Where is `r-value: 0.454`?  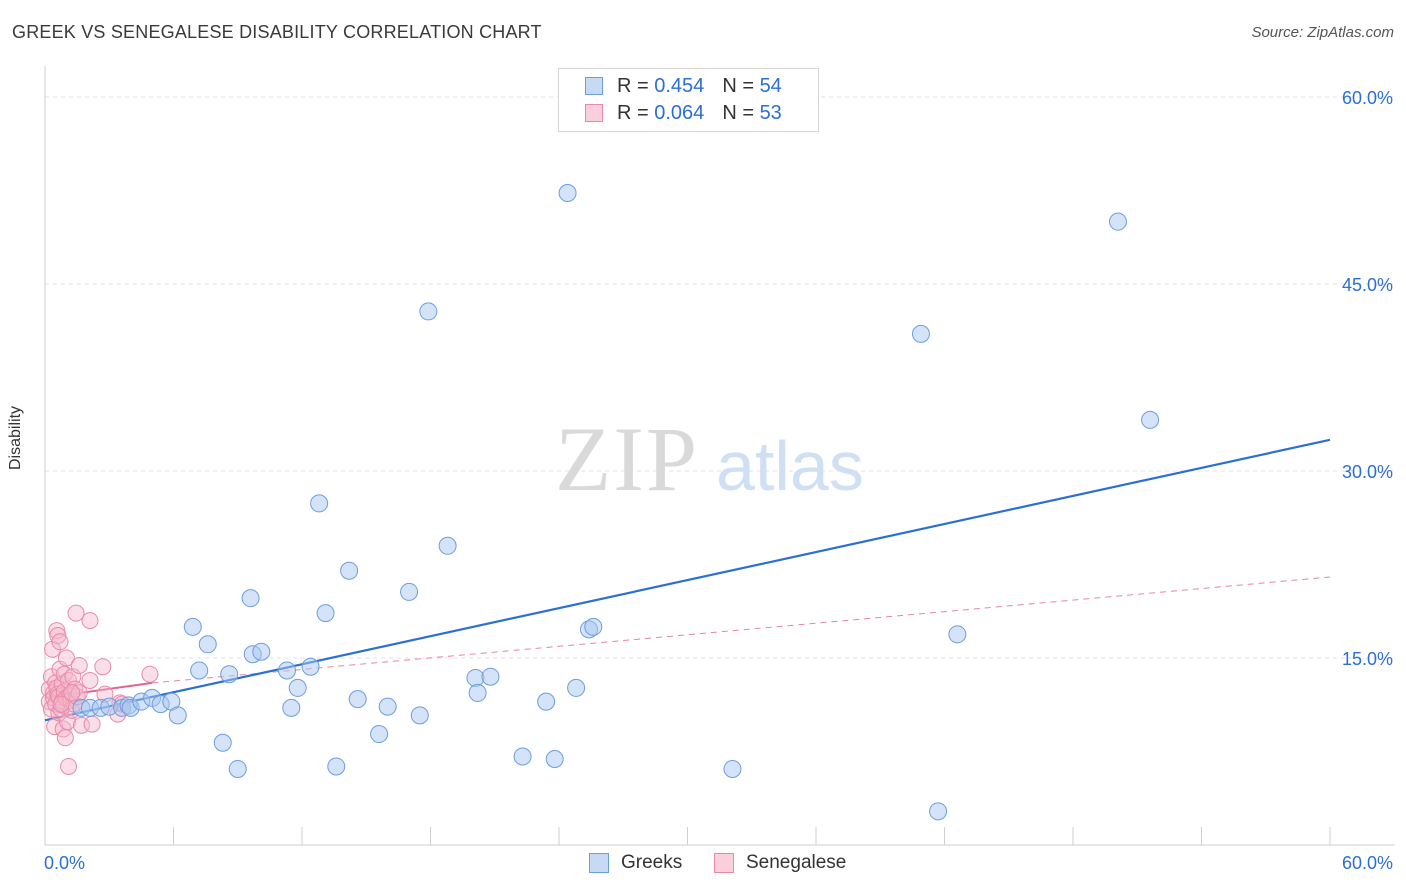
r-value: 0.454 is located at coordinates (679, 85).